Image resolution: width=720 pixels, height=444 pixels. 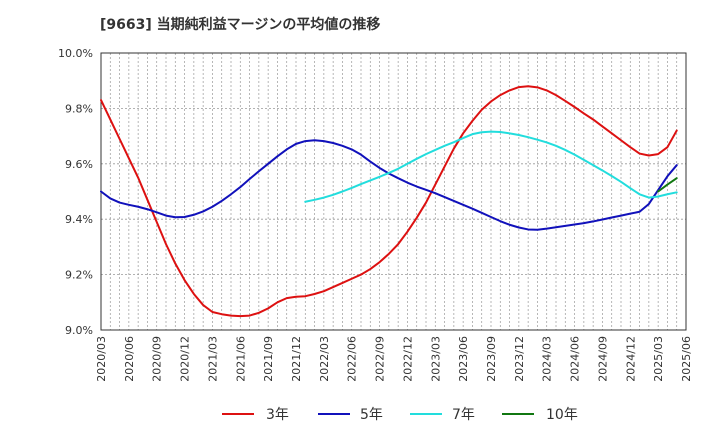 What do you see at coordinates (101, 359) in the screenshot?
I see `x-tick-label: 2020/03` at bounding box center [101, 359].